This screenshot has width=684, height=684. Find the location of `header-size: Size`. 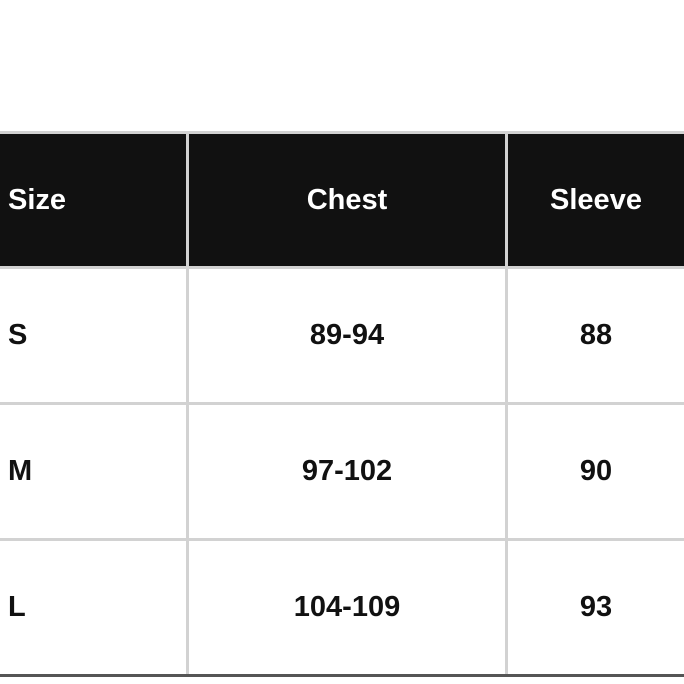

header-size: Size is located at coordinates (94, 200).